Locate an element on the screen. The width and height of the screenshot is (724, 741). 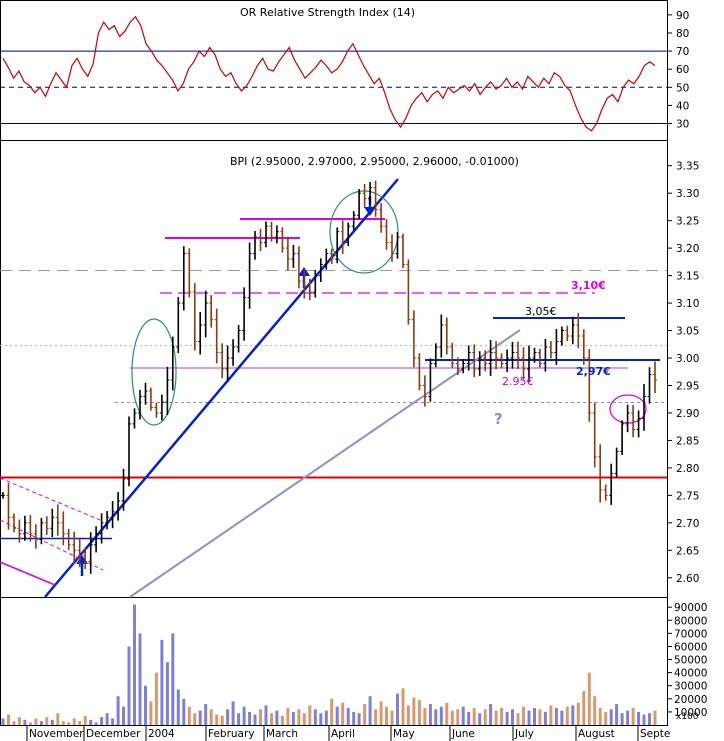
price-tick-label: 2.90 is located at coordinates (687, 414).